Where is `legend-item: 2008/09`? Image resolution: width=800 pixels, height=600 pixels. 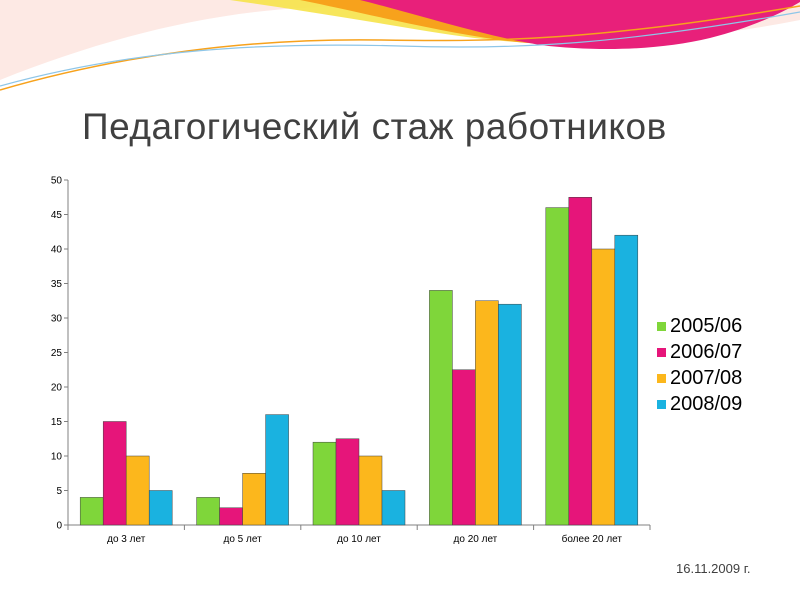 legend-item: 2008/09 is located at coordinates (699, 404).